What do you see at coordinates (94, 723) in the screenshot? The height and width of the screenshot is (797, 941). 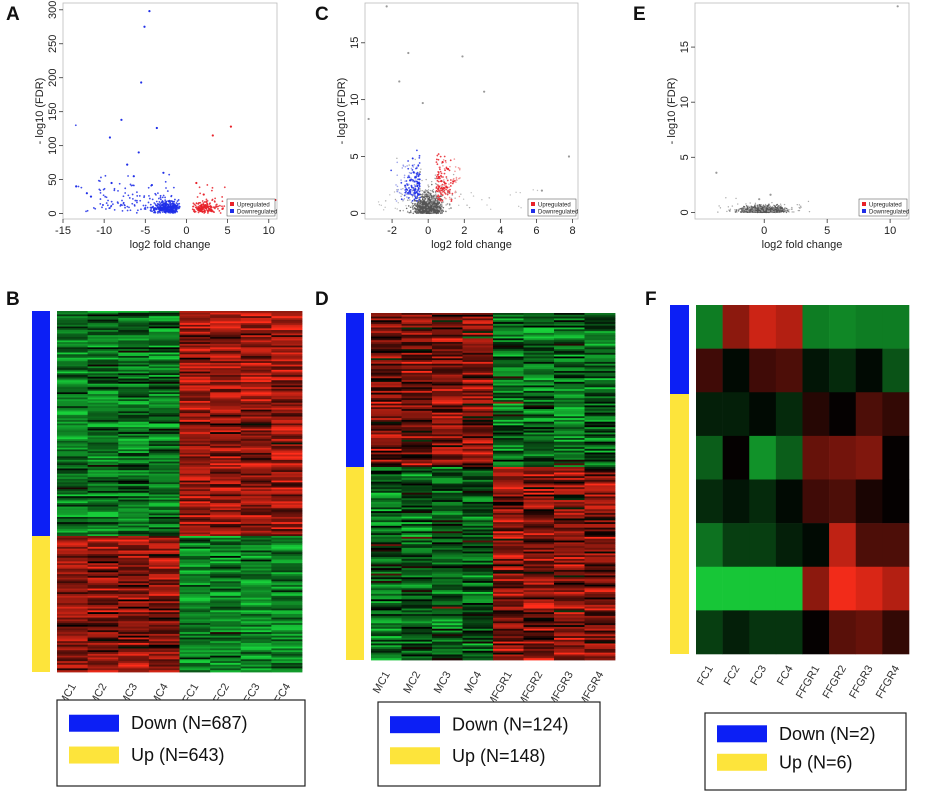 I see `legend-swatch-down` at bounding box center [94, 723].